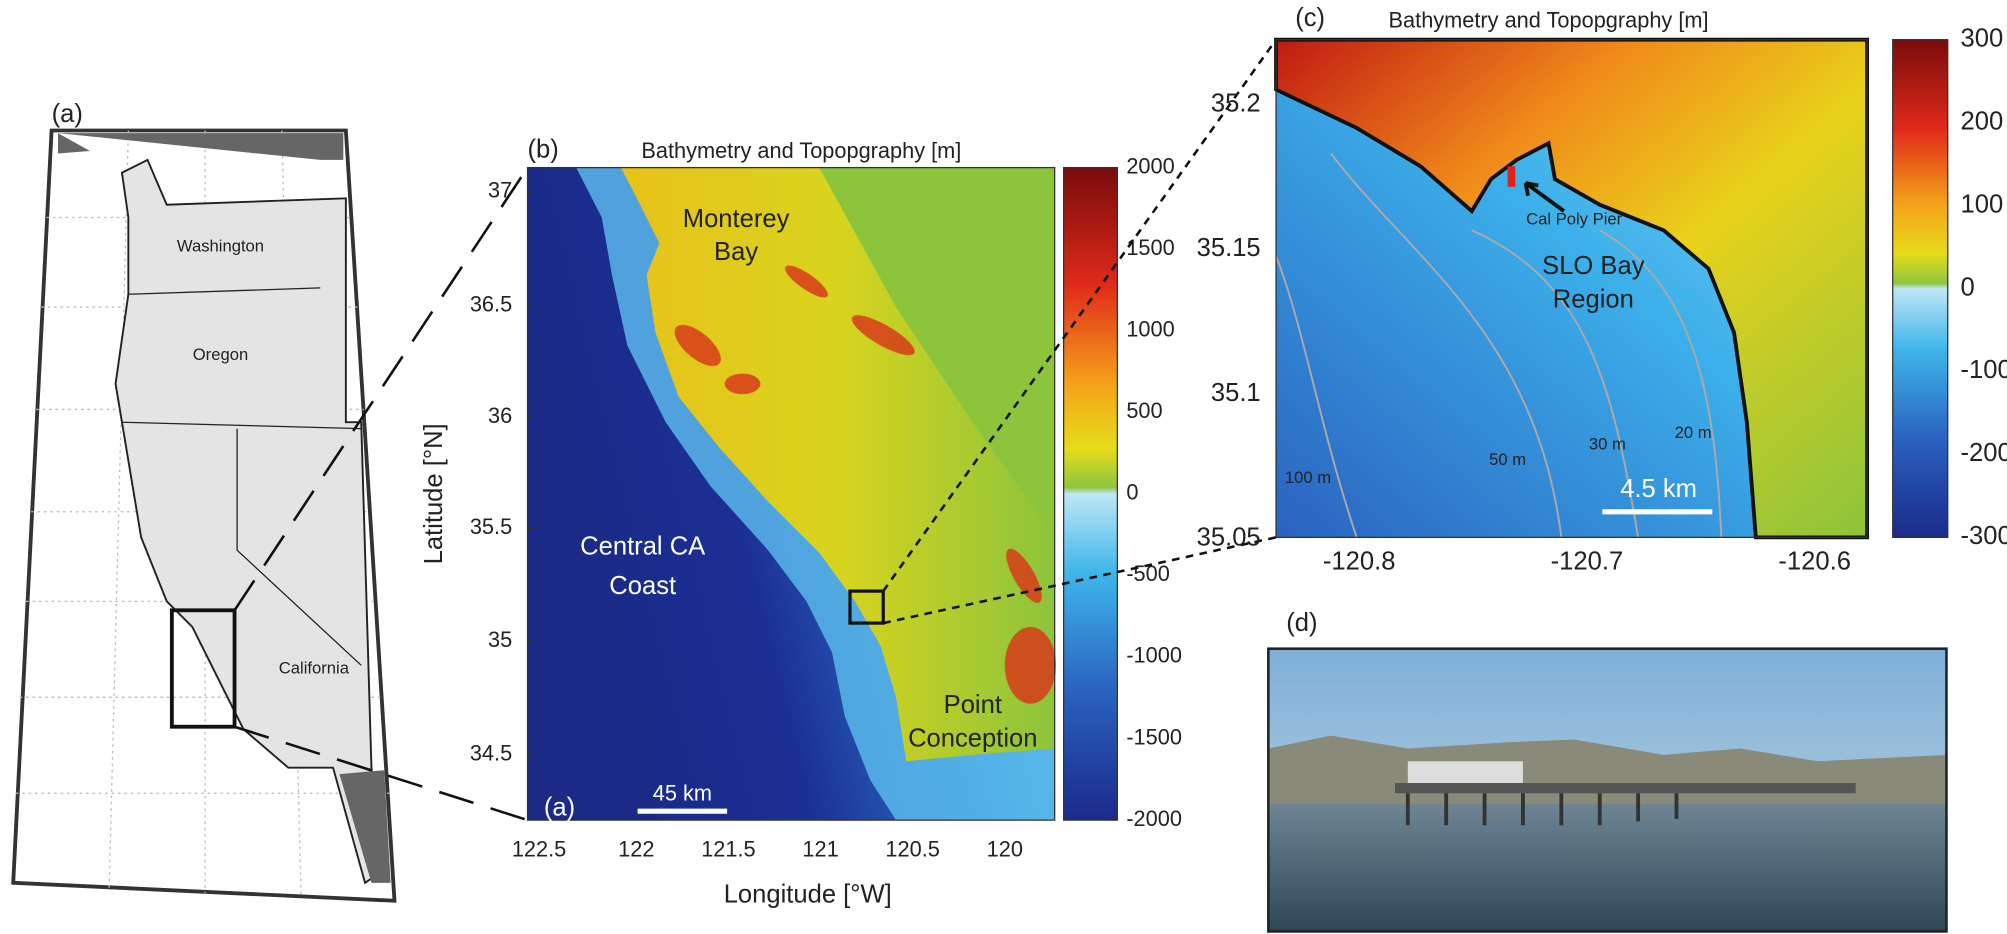  What do you see at coordinates (1154, 818) in the screenshot?
I see `colorbar-tick-label: -2000` at bounding box center [1154, 818].